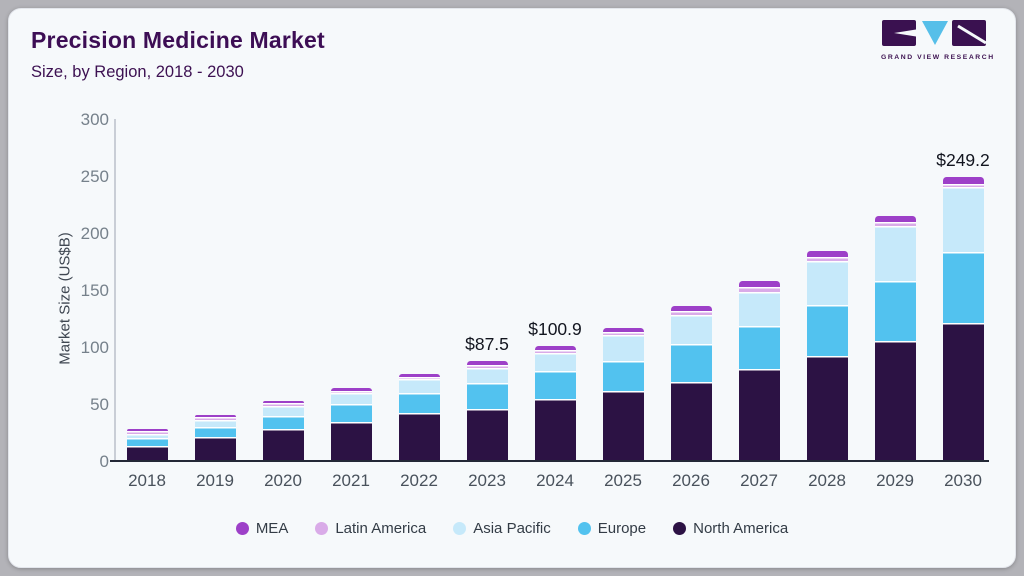 The width and height of the screenshot is (1024, 576). What do you see at coordinates (759, 480) in the screenshot?
I see `x-tick-2027: 2027` at bounding box center [759, 480].